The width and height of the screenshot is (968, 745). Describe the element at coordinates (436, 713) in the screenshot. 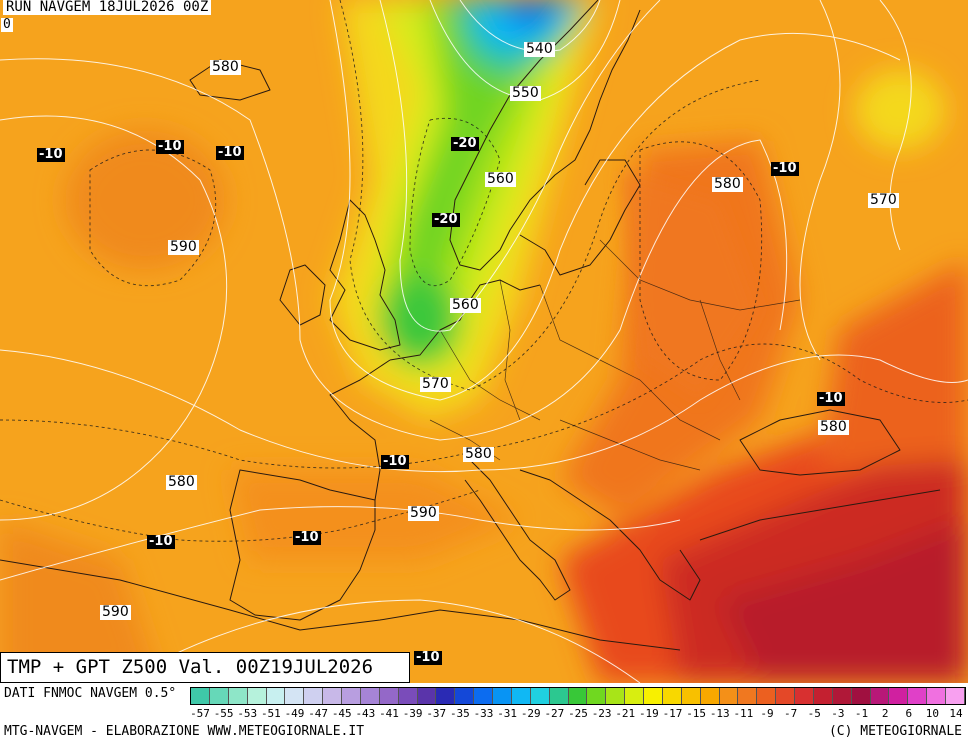

I see `scale-tick-label: -37` at that location.